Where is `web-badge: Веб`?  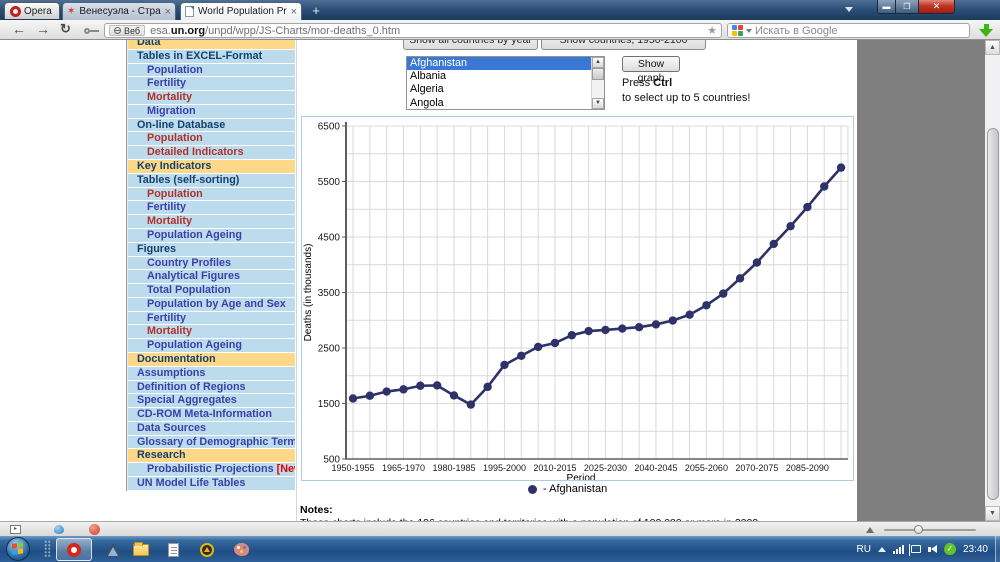 web-badge: Веб is located at coordinates (127, 30).